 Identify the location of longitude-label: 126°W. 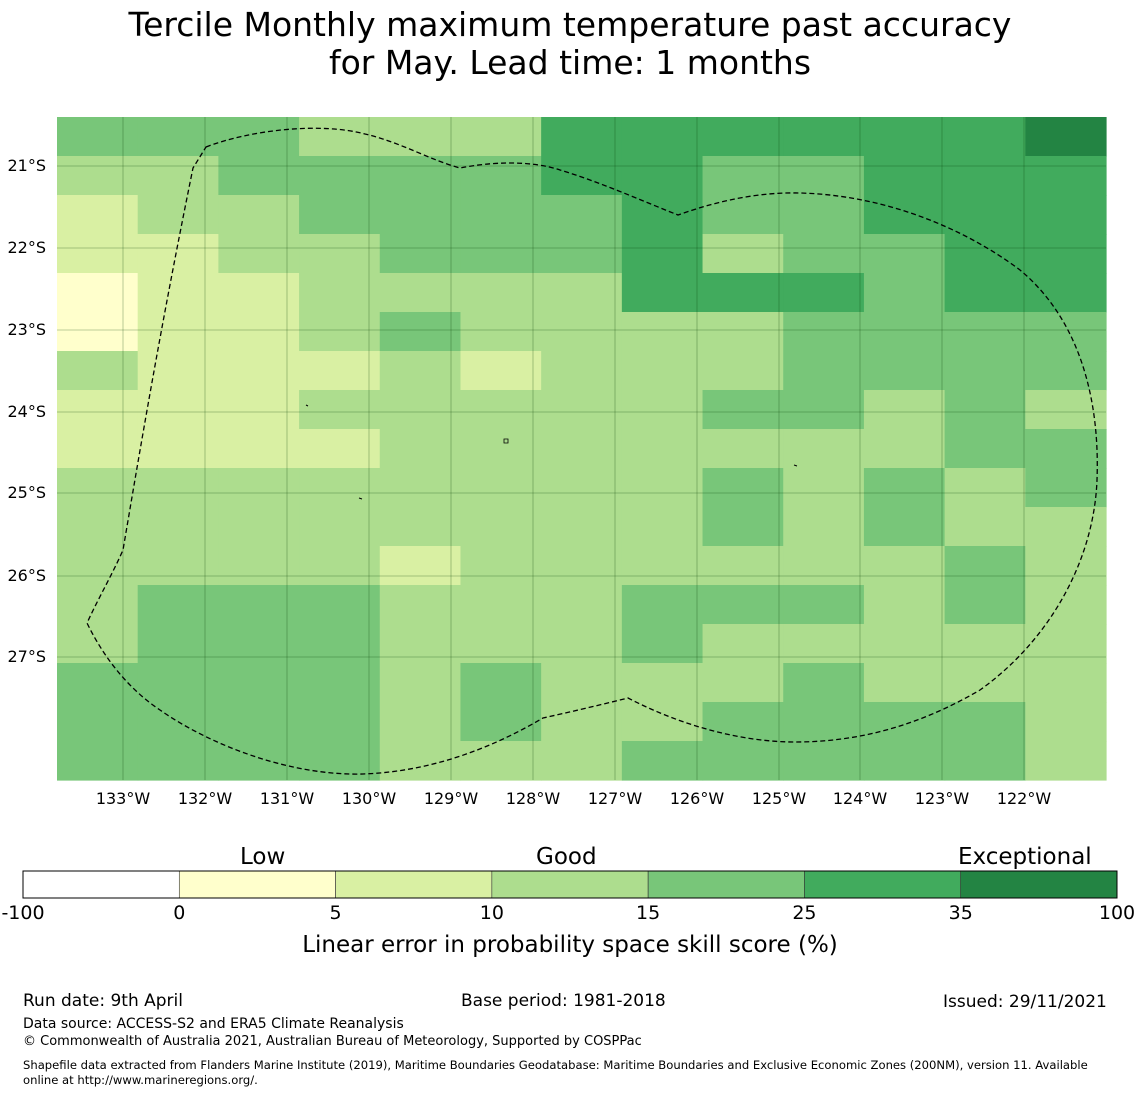
(697, 798).